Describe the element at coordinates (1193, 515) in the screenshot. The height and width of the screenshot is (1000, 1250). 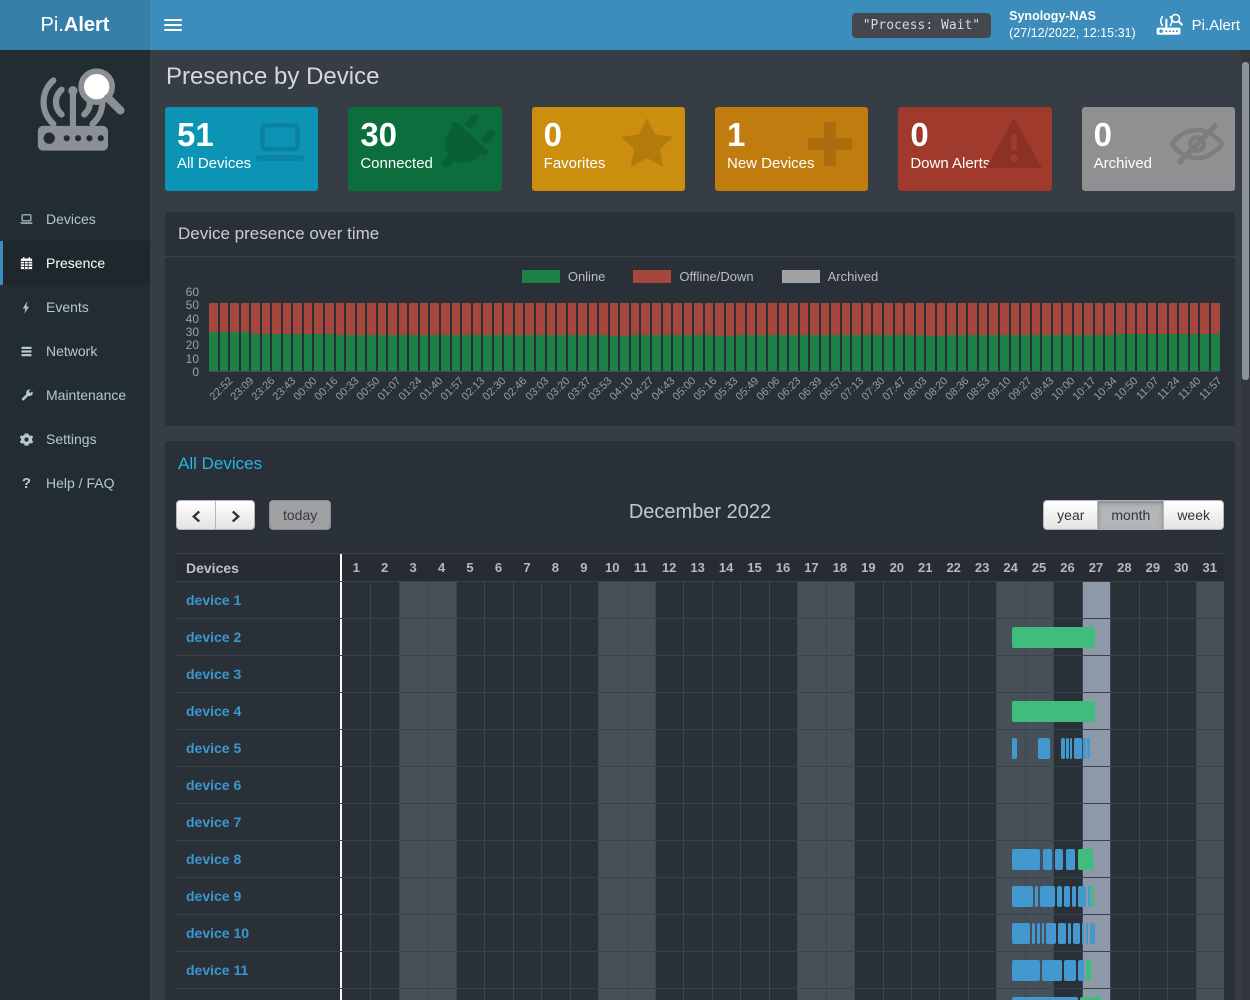
I see `view-week-button: week` at that location.